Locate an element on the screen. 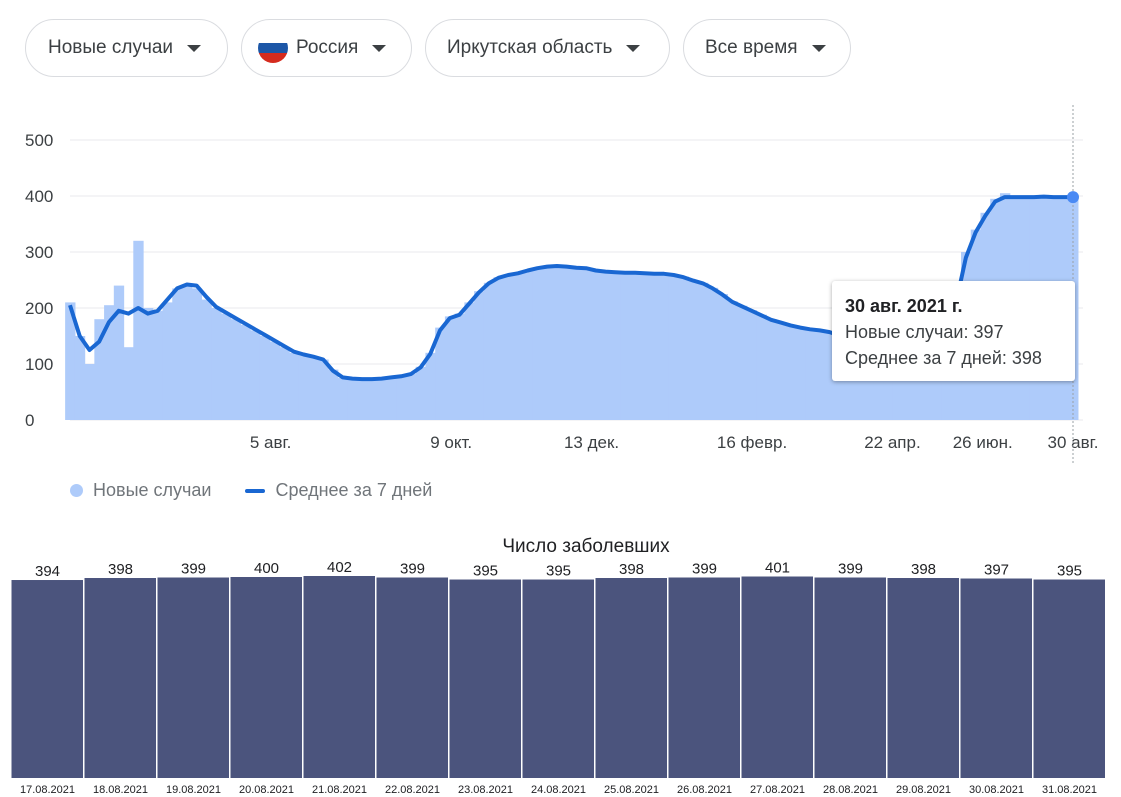 The height and width of the screenshot is (797, 1121). tooltip-cases: Новые случаи: 397 is located at coordinates (924, 332).